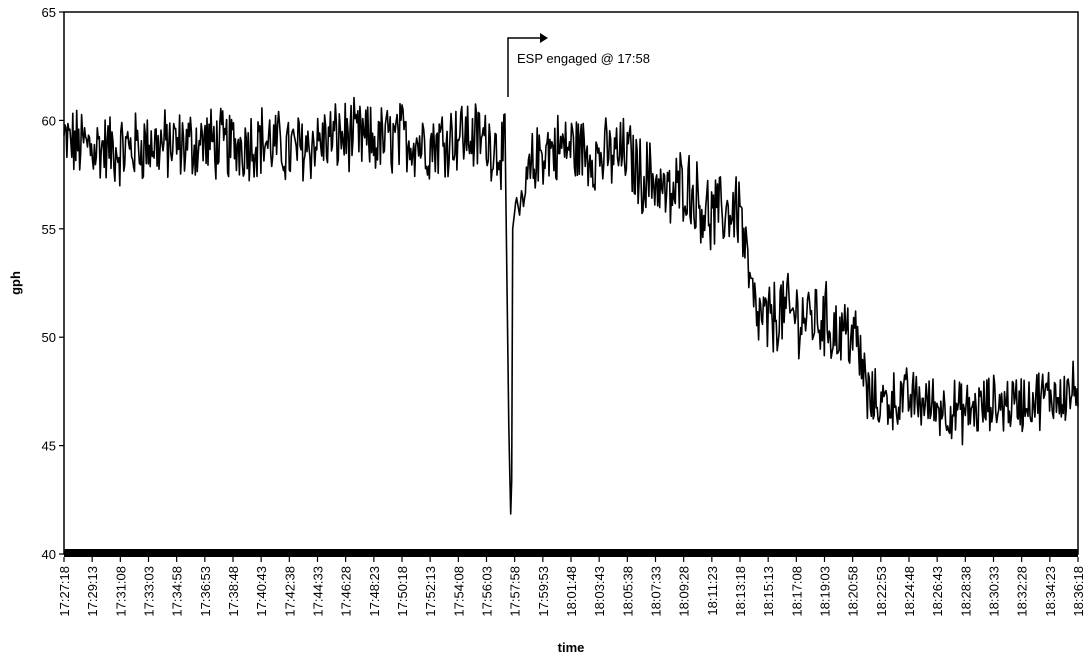  Describe the element at coordinates (853, 591) in the screenshot. I see `x-tick-label: 18:20:58` at that location.